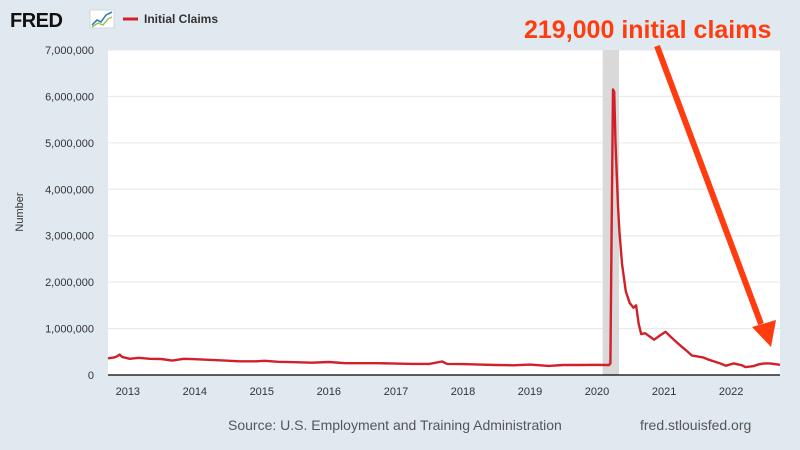  Describe the element at coordinates (195, 392) in the screenshot. I see `x-tick-label: 2014` at that location.